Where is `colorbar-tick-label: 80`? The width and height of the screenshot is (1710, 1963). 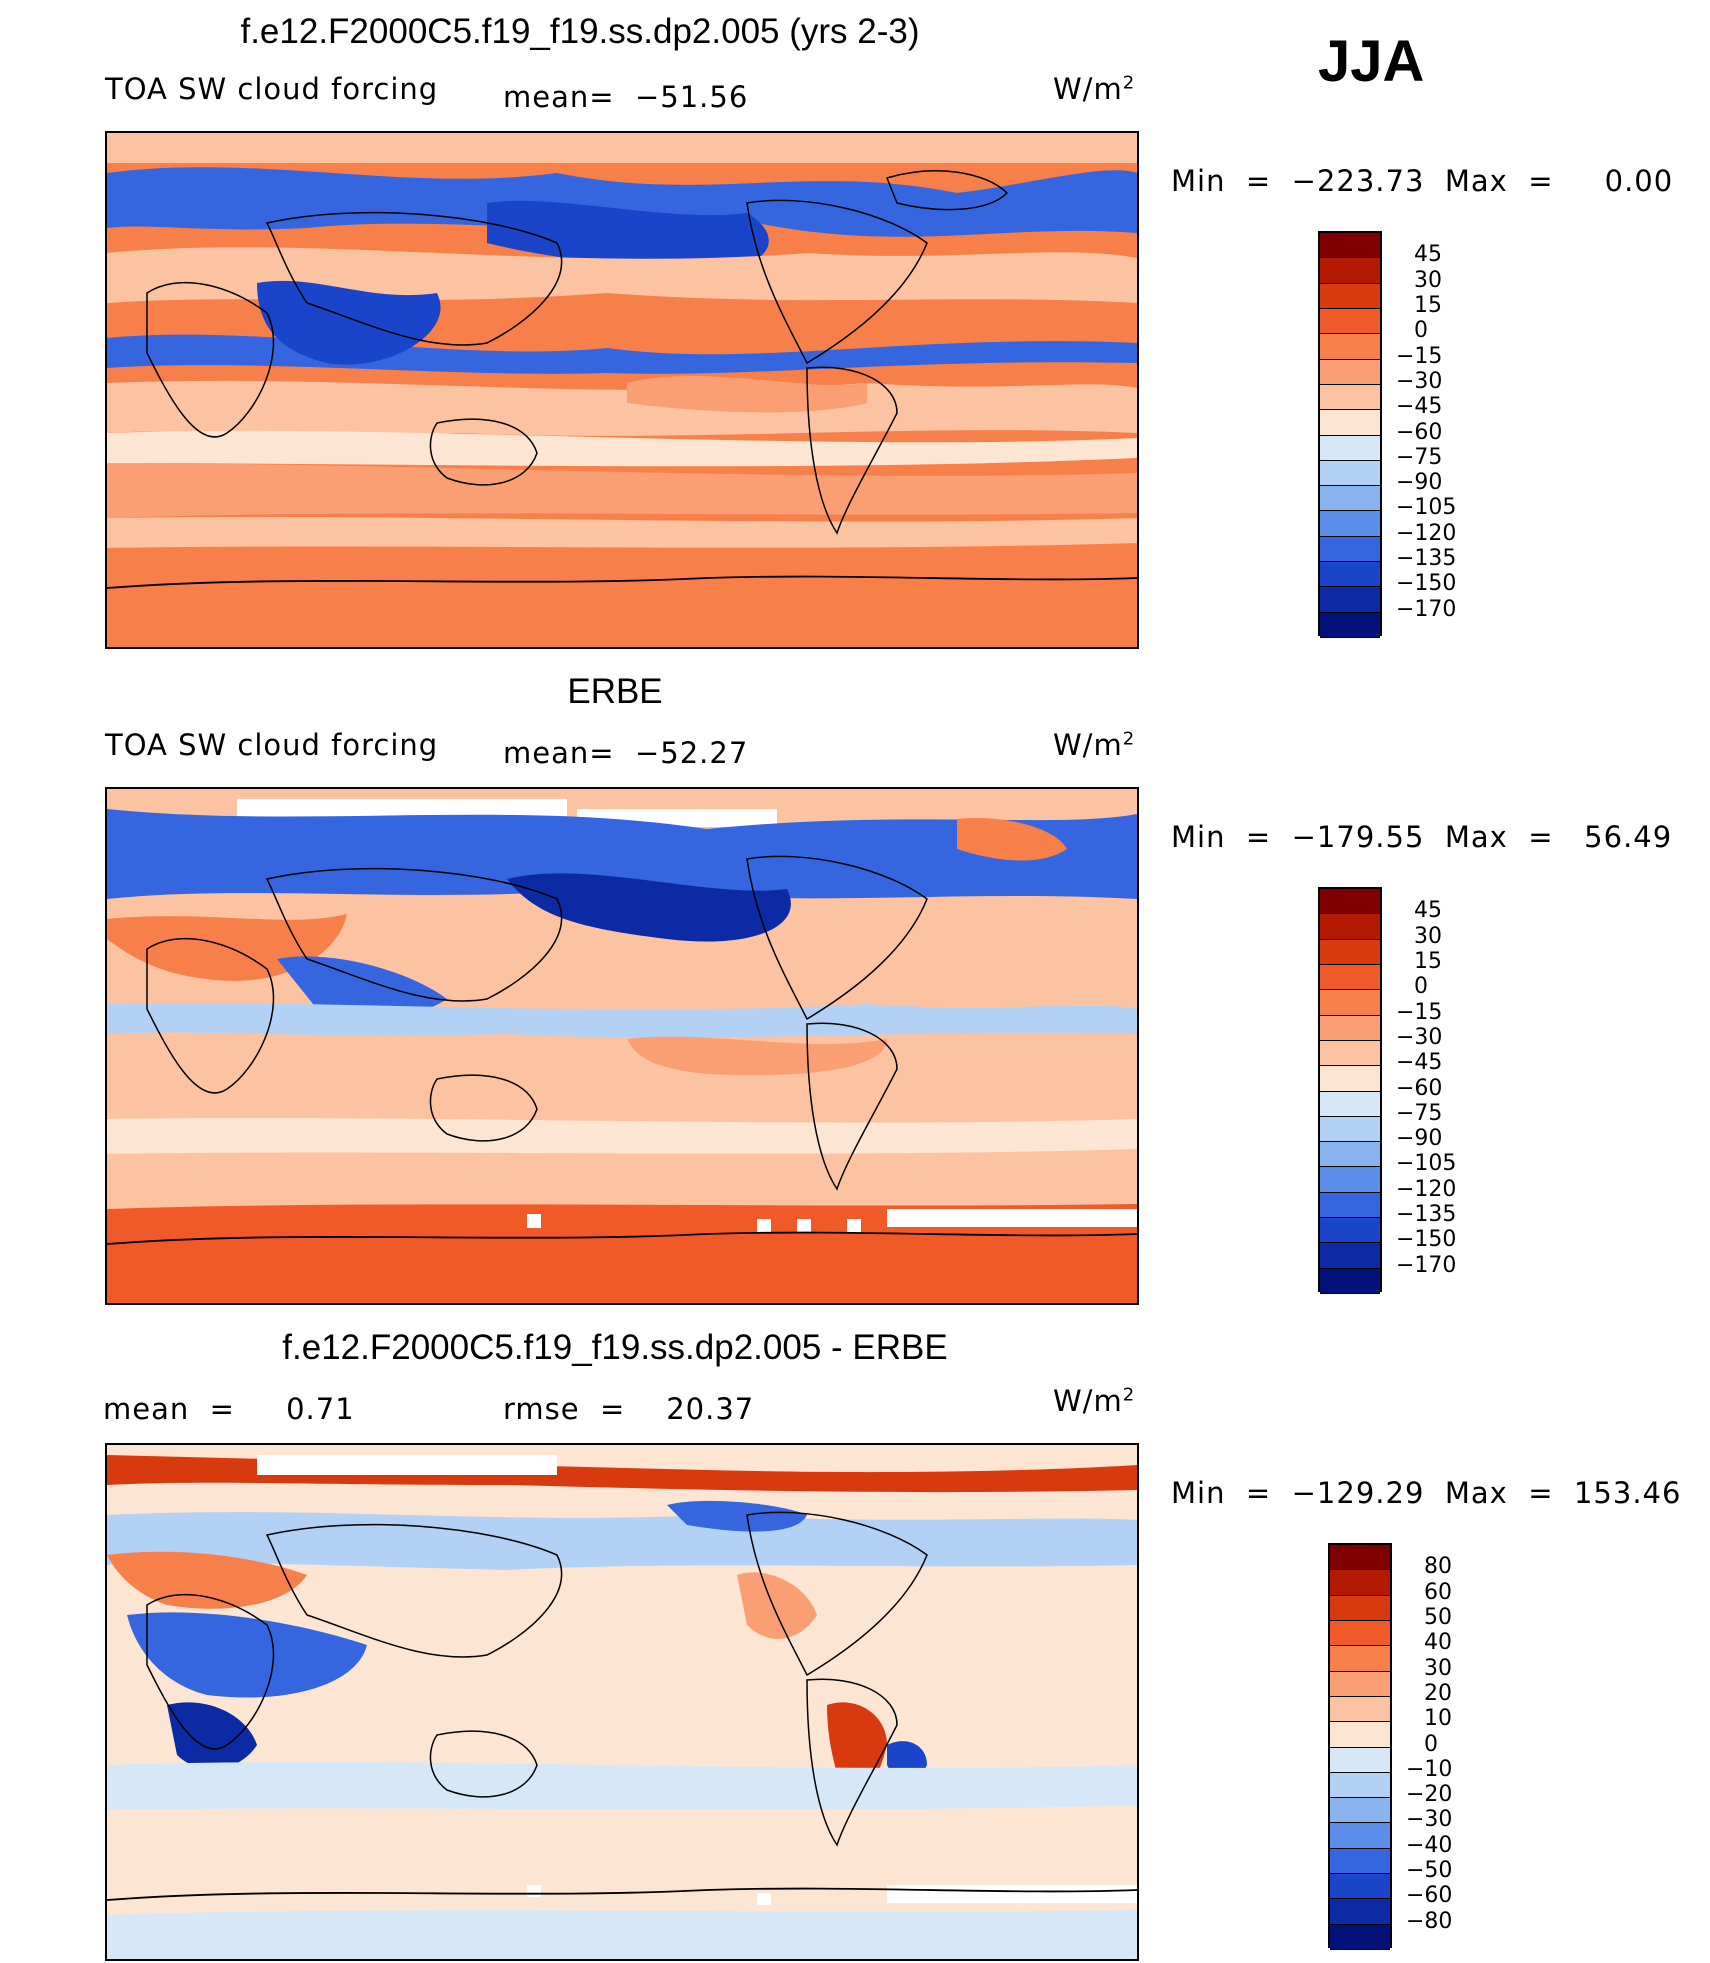
colorbar-tick-label: 80 is located at coordinates (1438, 1567).